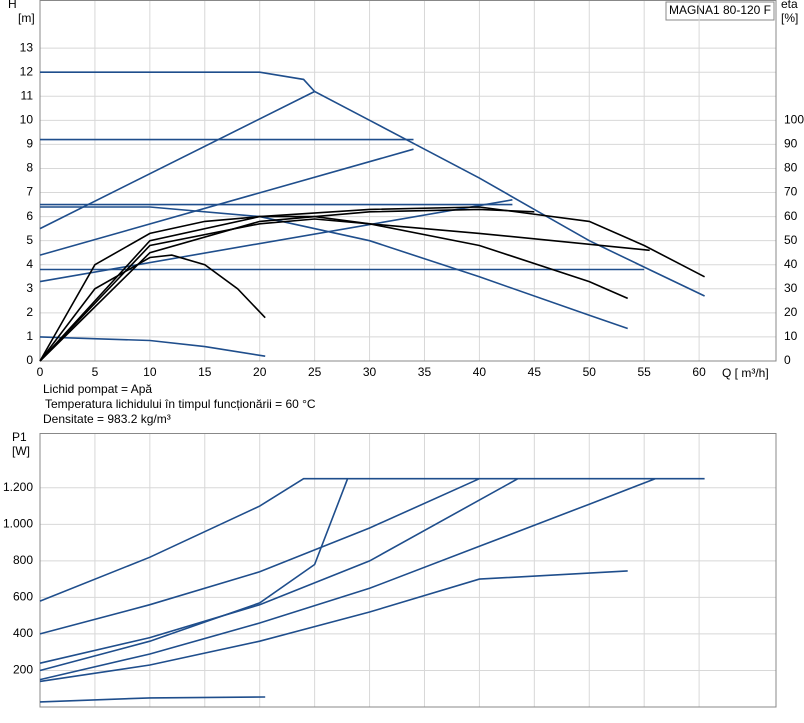 The image size is (804, 723). I want to click on x-tick-label: 20, so click(260, 372).